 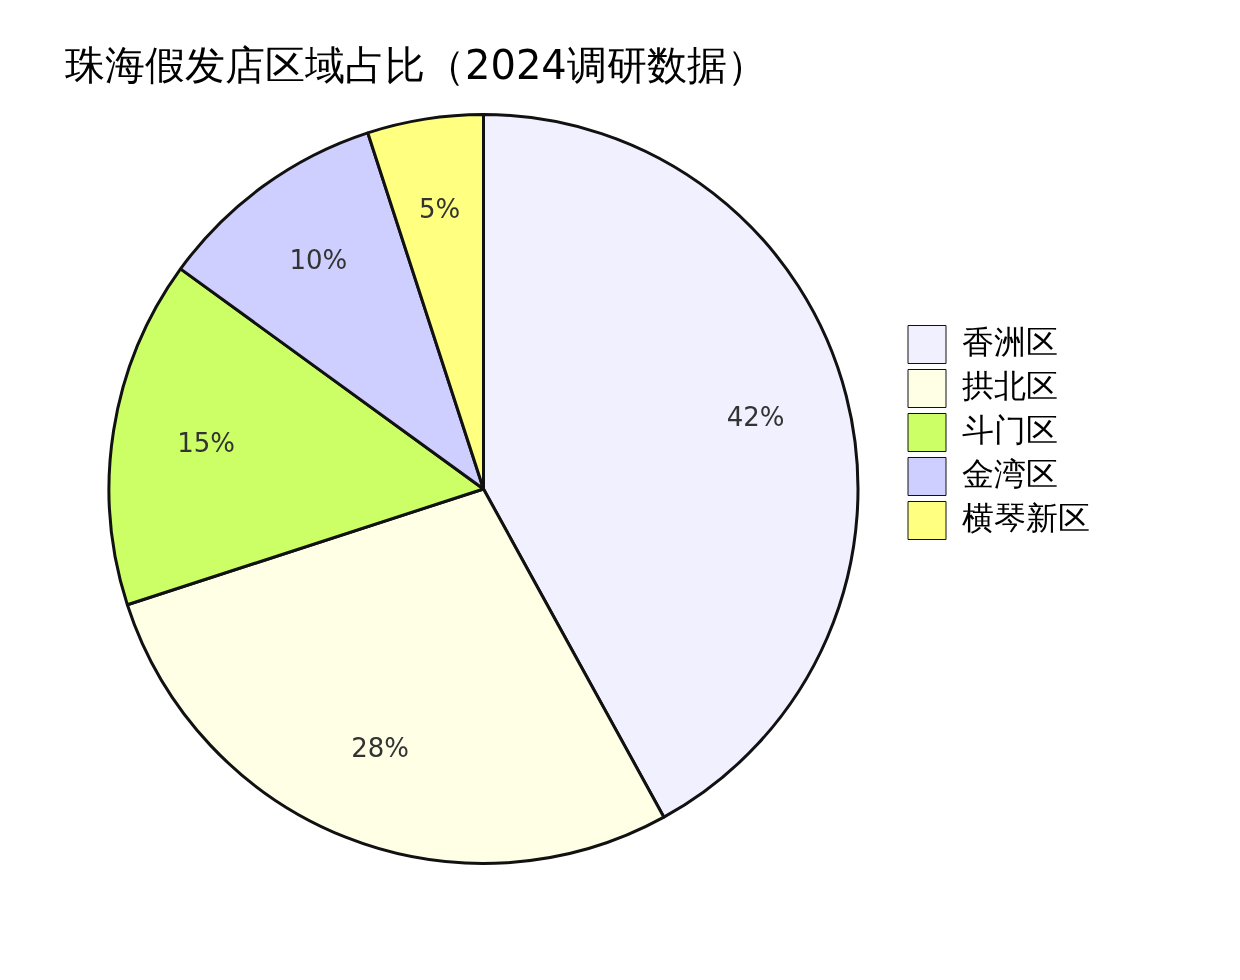 What do you see at coordinates (755, 416) in the screenshot?
I see `data-label: 42%` at bounding box center [755, 416].